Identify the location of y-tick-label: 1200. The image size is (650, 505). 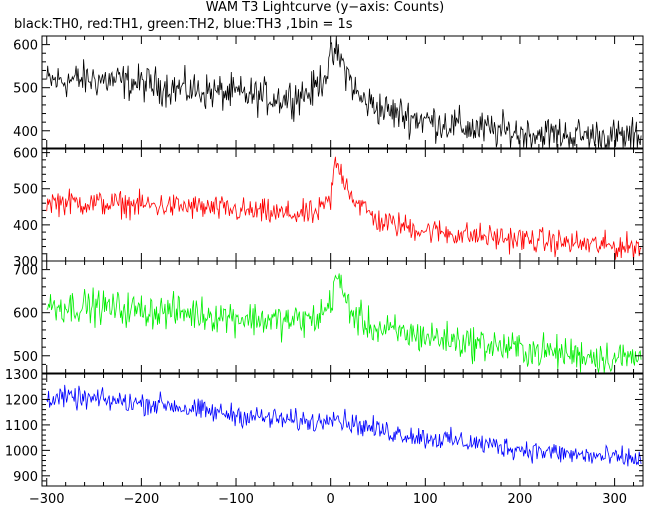
(21, 400).